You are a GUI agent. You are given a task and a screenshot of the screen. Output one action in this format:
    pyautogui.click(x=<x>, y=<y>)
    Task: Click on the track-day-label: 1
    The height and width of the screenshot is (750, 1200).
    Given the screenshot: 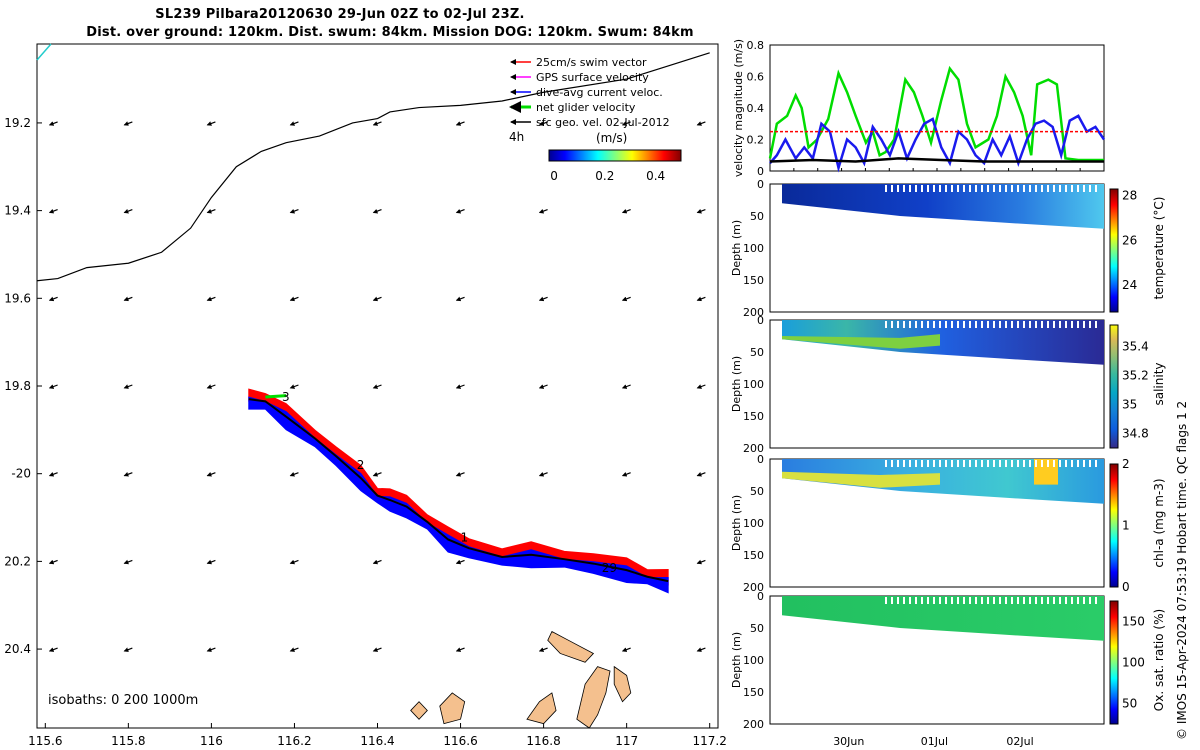 What is the action you would take?
    pyautogui.click(x=465, y=537)
    